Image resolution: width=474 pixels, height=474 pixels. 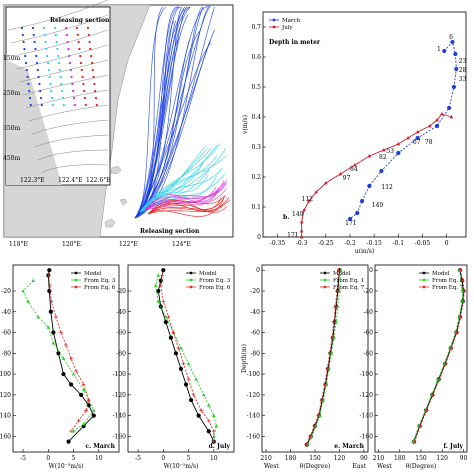 What do you see at coordinates (443, 458) in the screenshot?
I see `x-tick-label: 120` at bounding box center [443, 458].